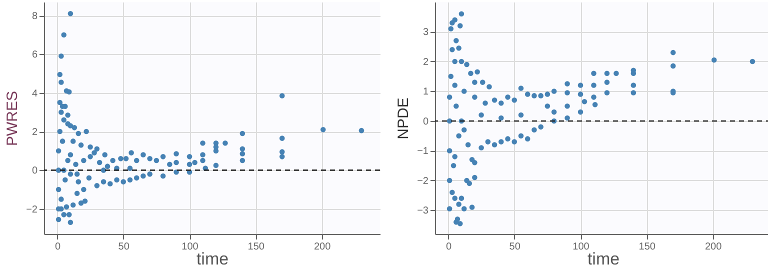 This screenshot has height=278, width=768. Describe the element at coordinates (423, 211) in the screenshot. I see `y-tick-label: −3` at that location.